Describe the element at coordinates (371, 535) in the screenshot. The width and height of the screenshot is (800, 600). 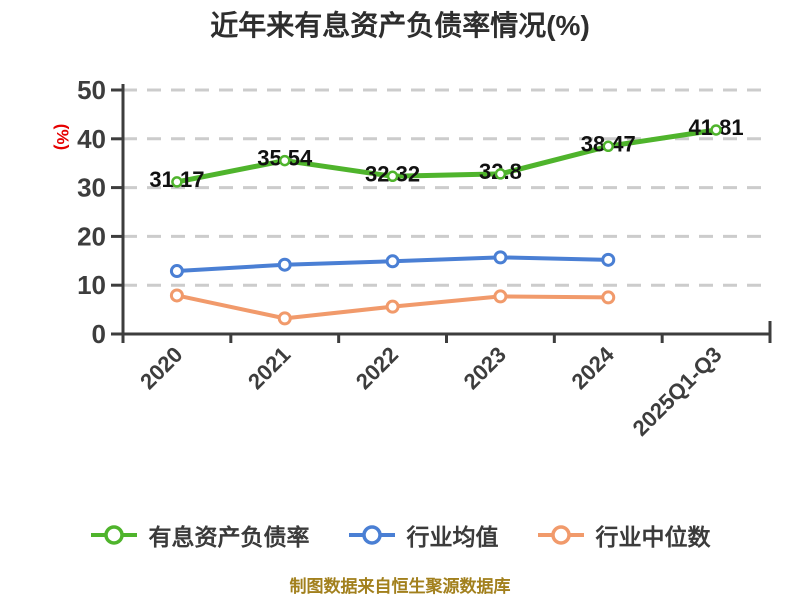
I see `legend-marker-blue-icon` at that location.